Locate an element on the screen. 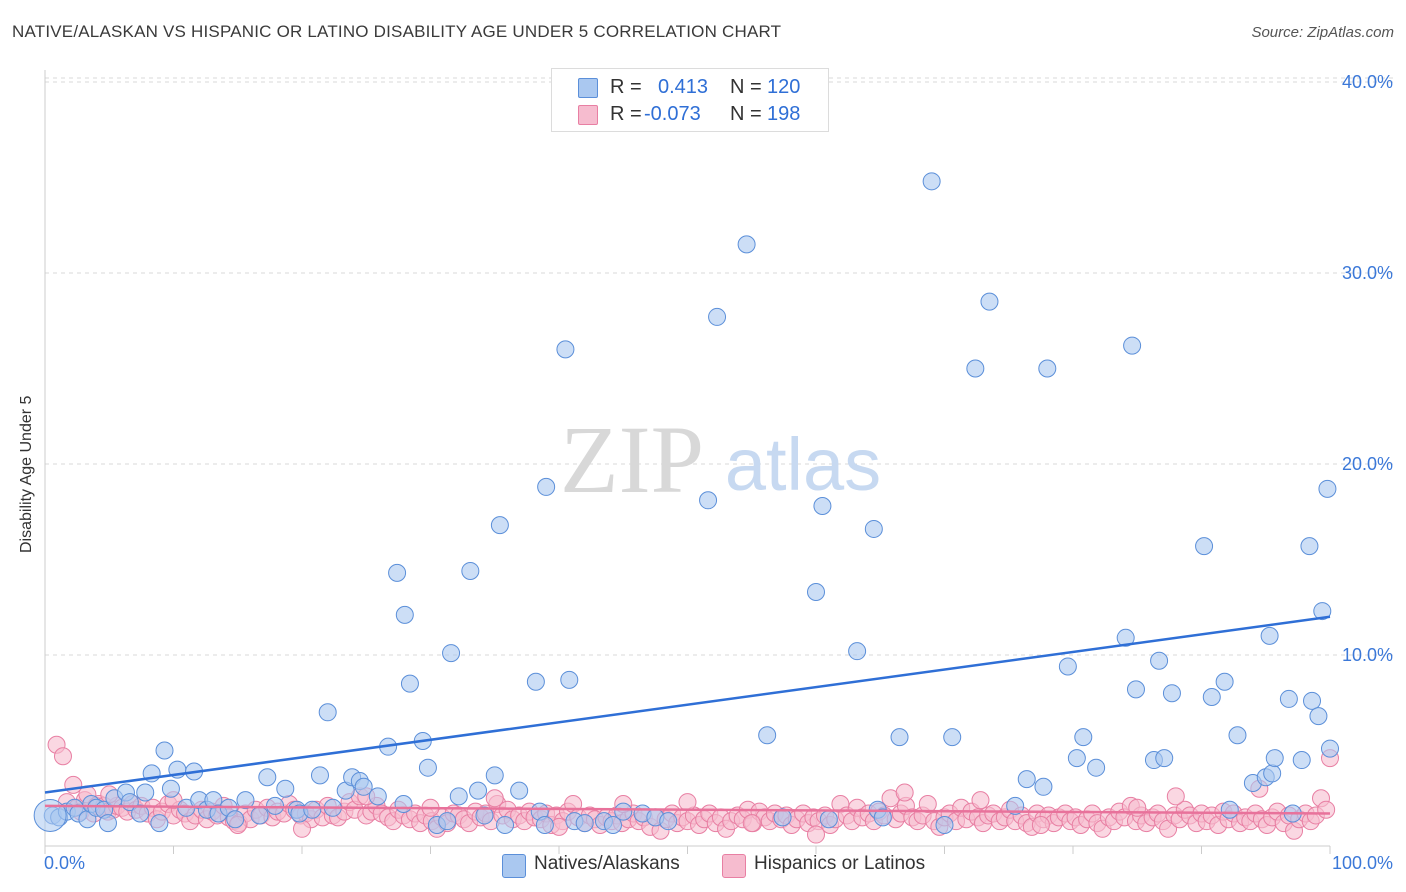 The image size is (1406, 892). n-value: 120 is located at coordinates (784, 87).